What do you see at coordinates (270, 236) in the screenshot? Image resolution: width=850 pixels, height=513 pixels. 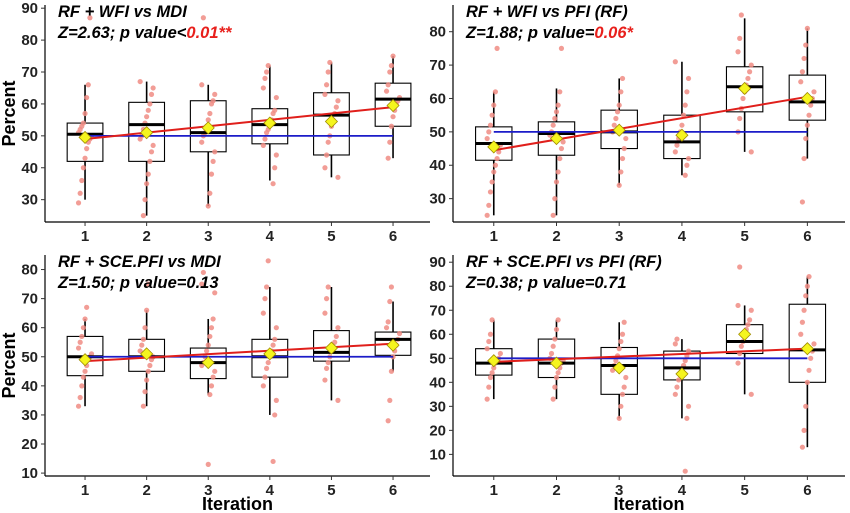 I see `x-tick-label: 4` at bounding box center [270, 236].